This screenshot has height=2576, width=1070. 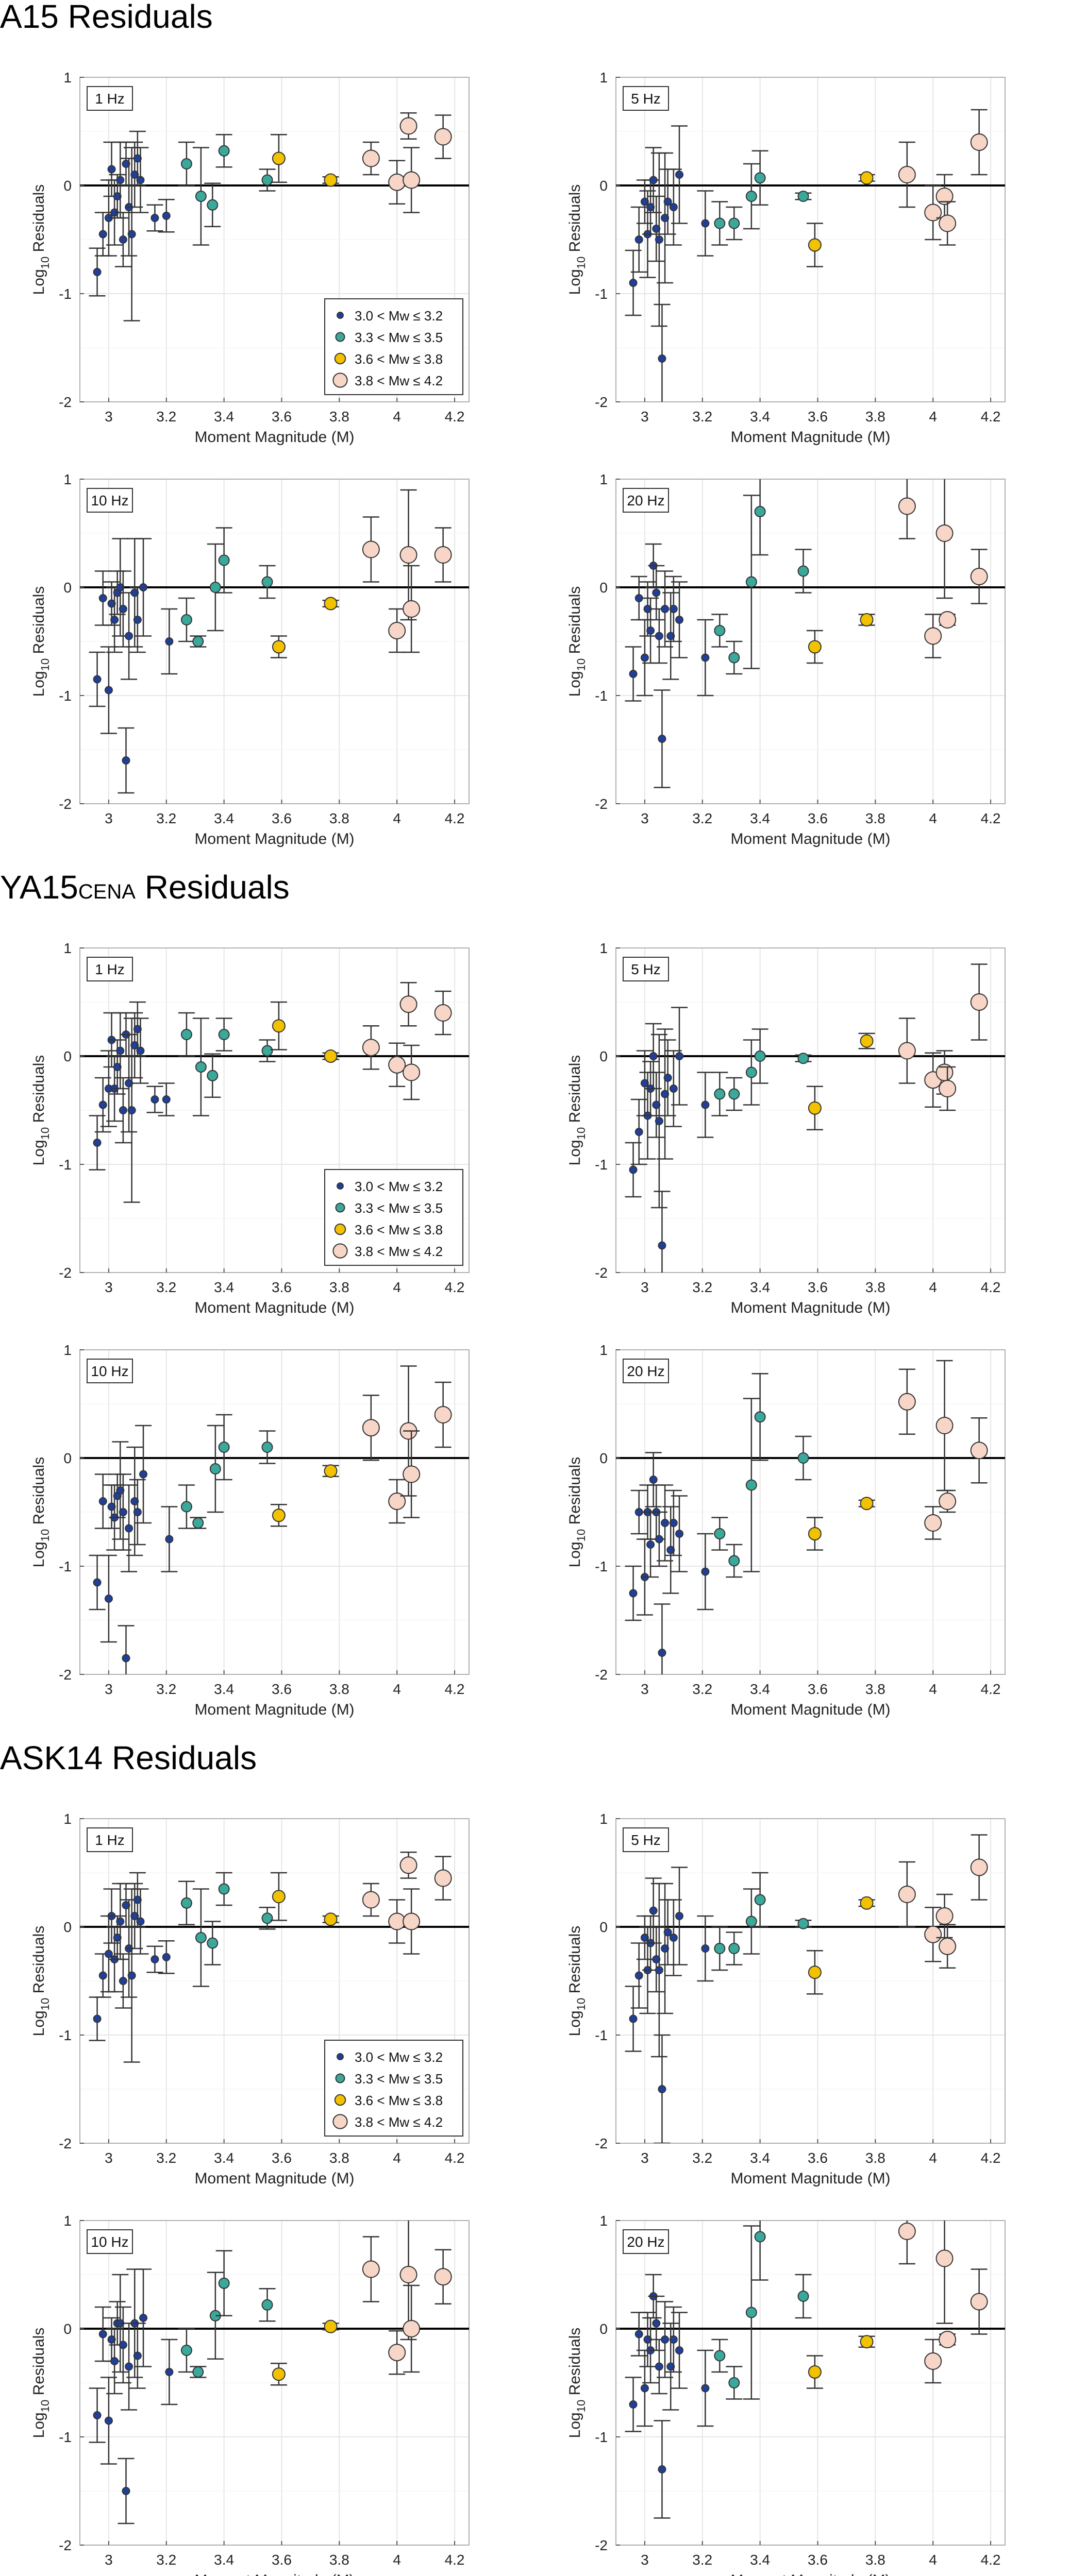 What do you see at coordinates (46, 1133) in the screenshot?
I see `y-axis-label-subscript: 10` at bounding box center [46, 1133].